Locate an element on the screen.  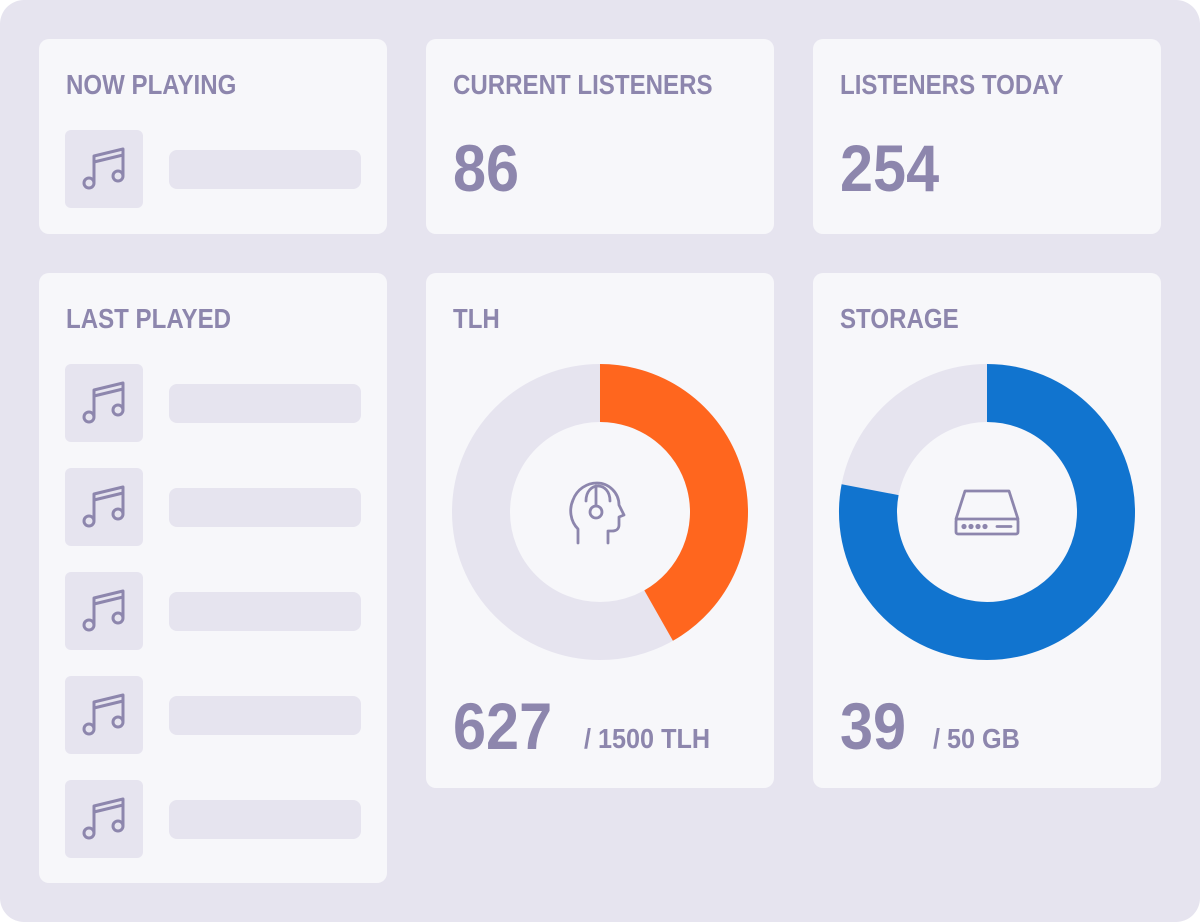
tlh-limit: / 1500 TLH is located at coordinates (647, 738).